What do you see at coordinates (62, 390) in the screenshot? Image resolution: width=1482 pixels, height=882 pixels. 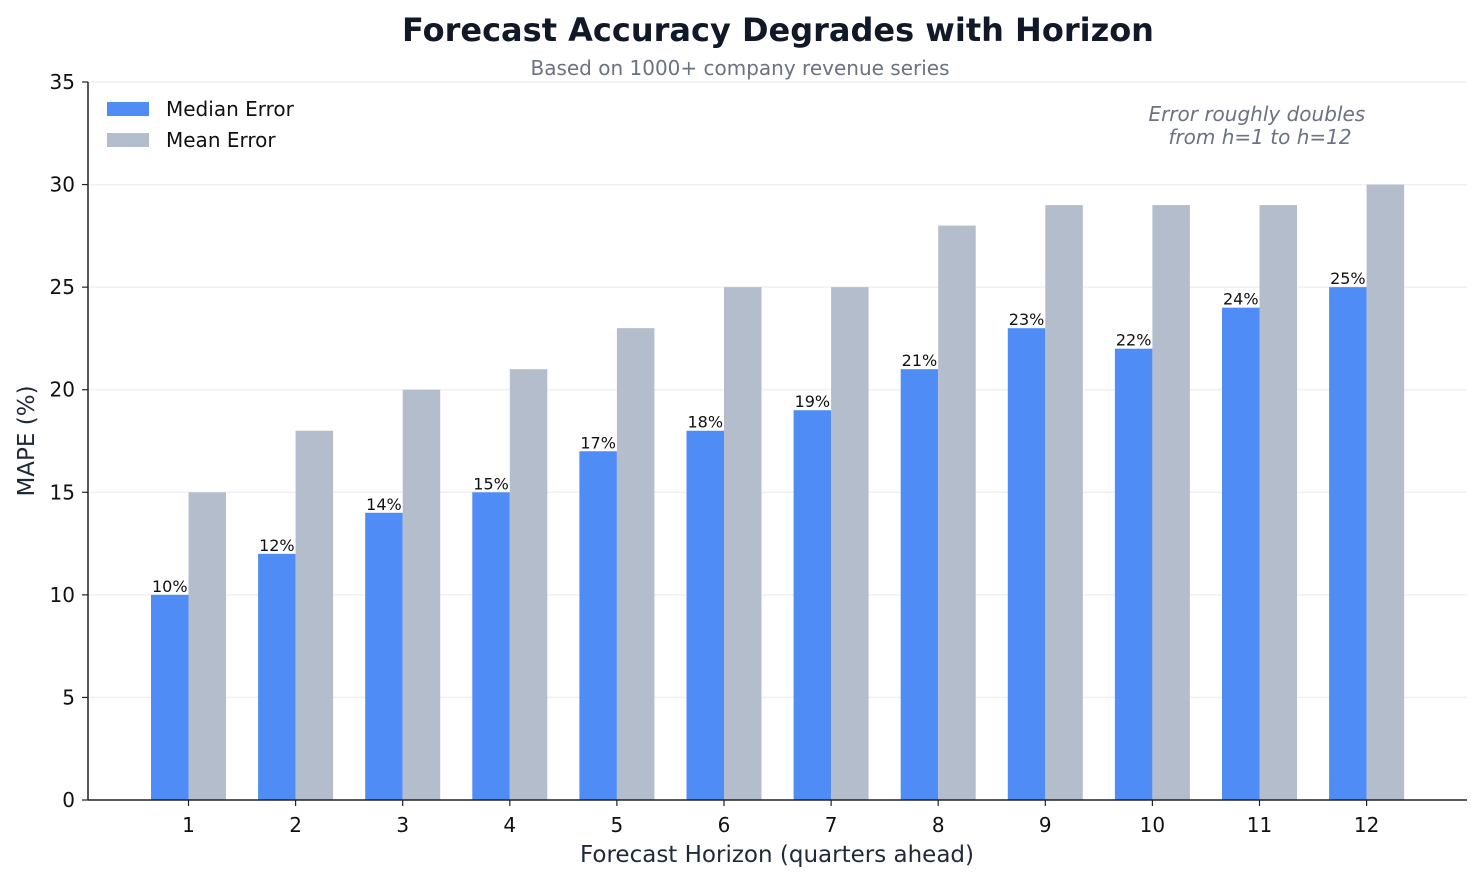 I see `y-tick-label: 20` at bounding box center [62, 390].